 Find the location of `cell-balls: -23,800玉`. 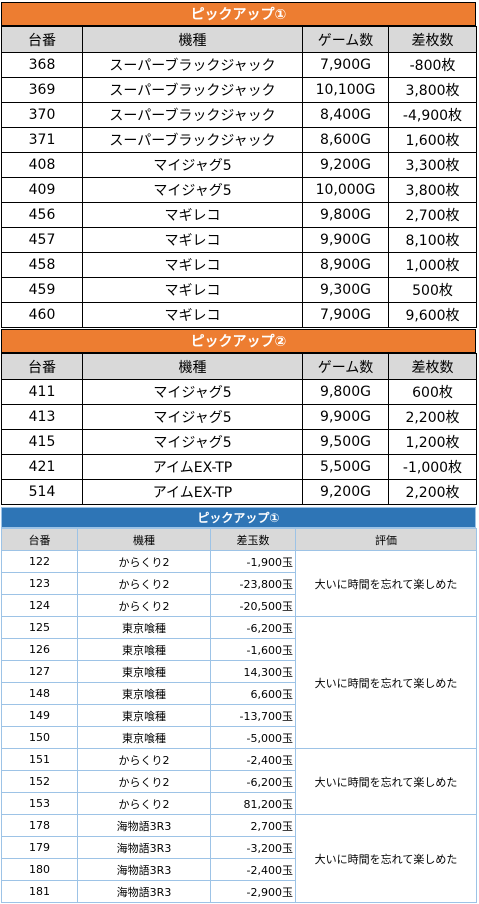

cell-balls: -23,800玉 is located at coordinates (253, 583).